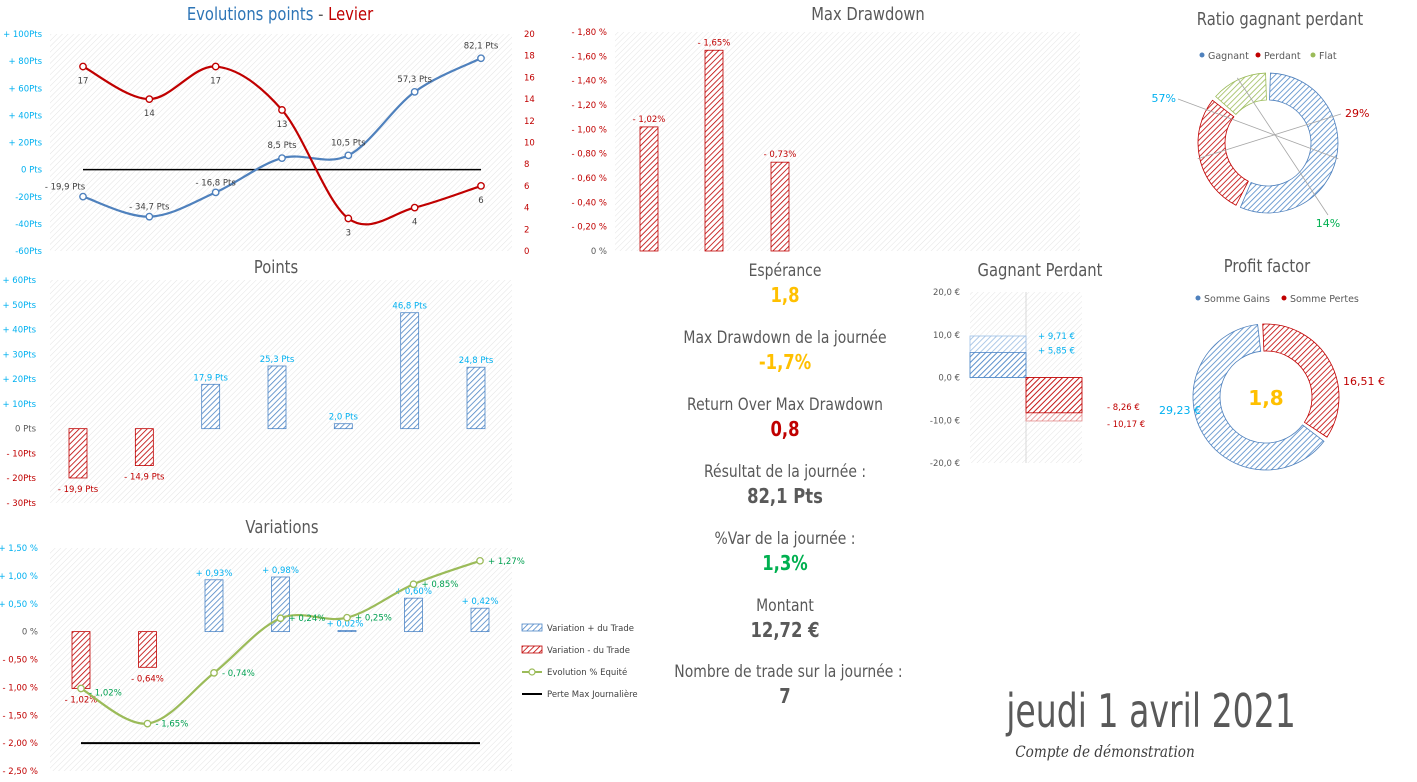 The height and width of the screenshot is (782, 1417). What do you see at coordinates (19, 605) in the screenshot?
I see `y-tick-label: + 0,50 %` at bounding box center [19, 605].